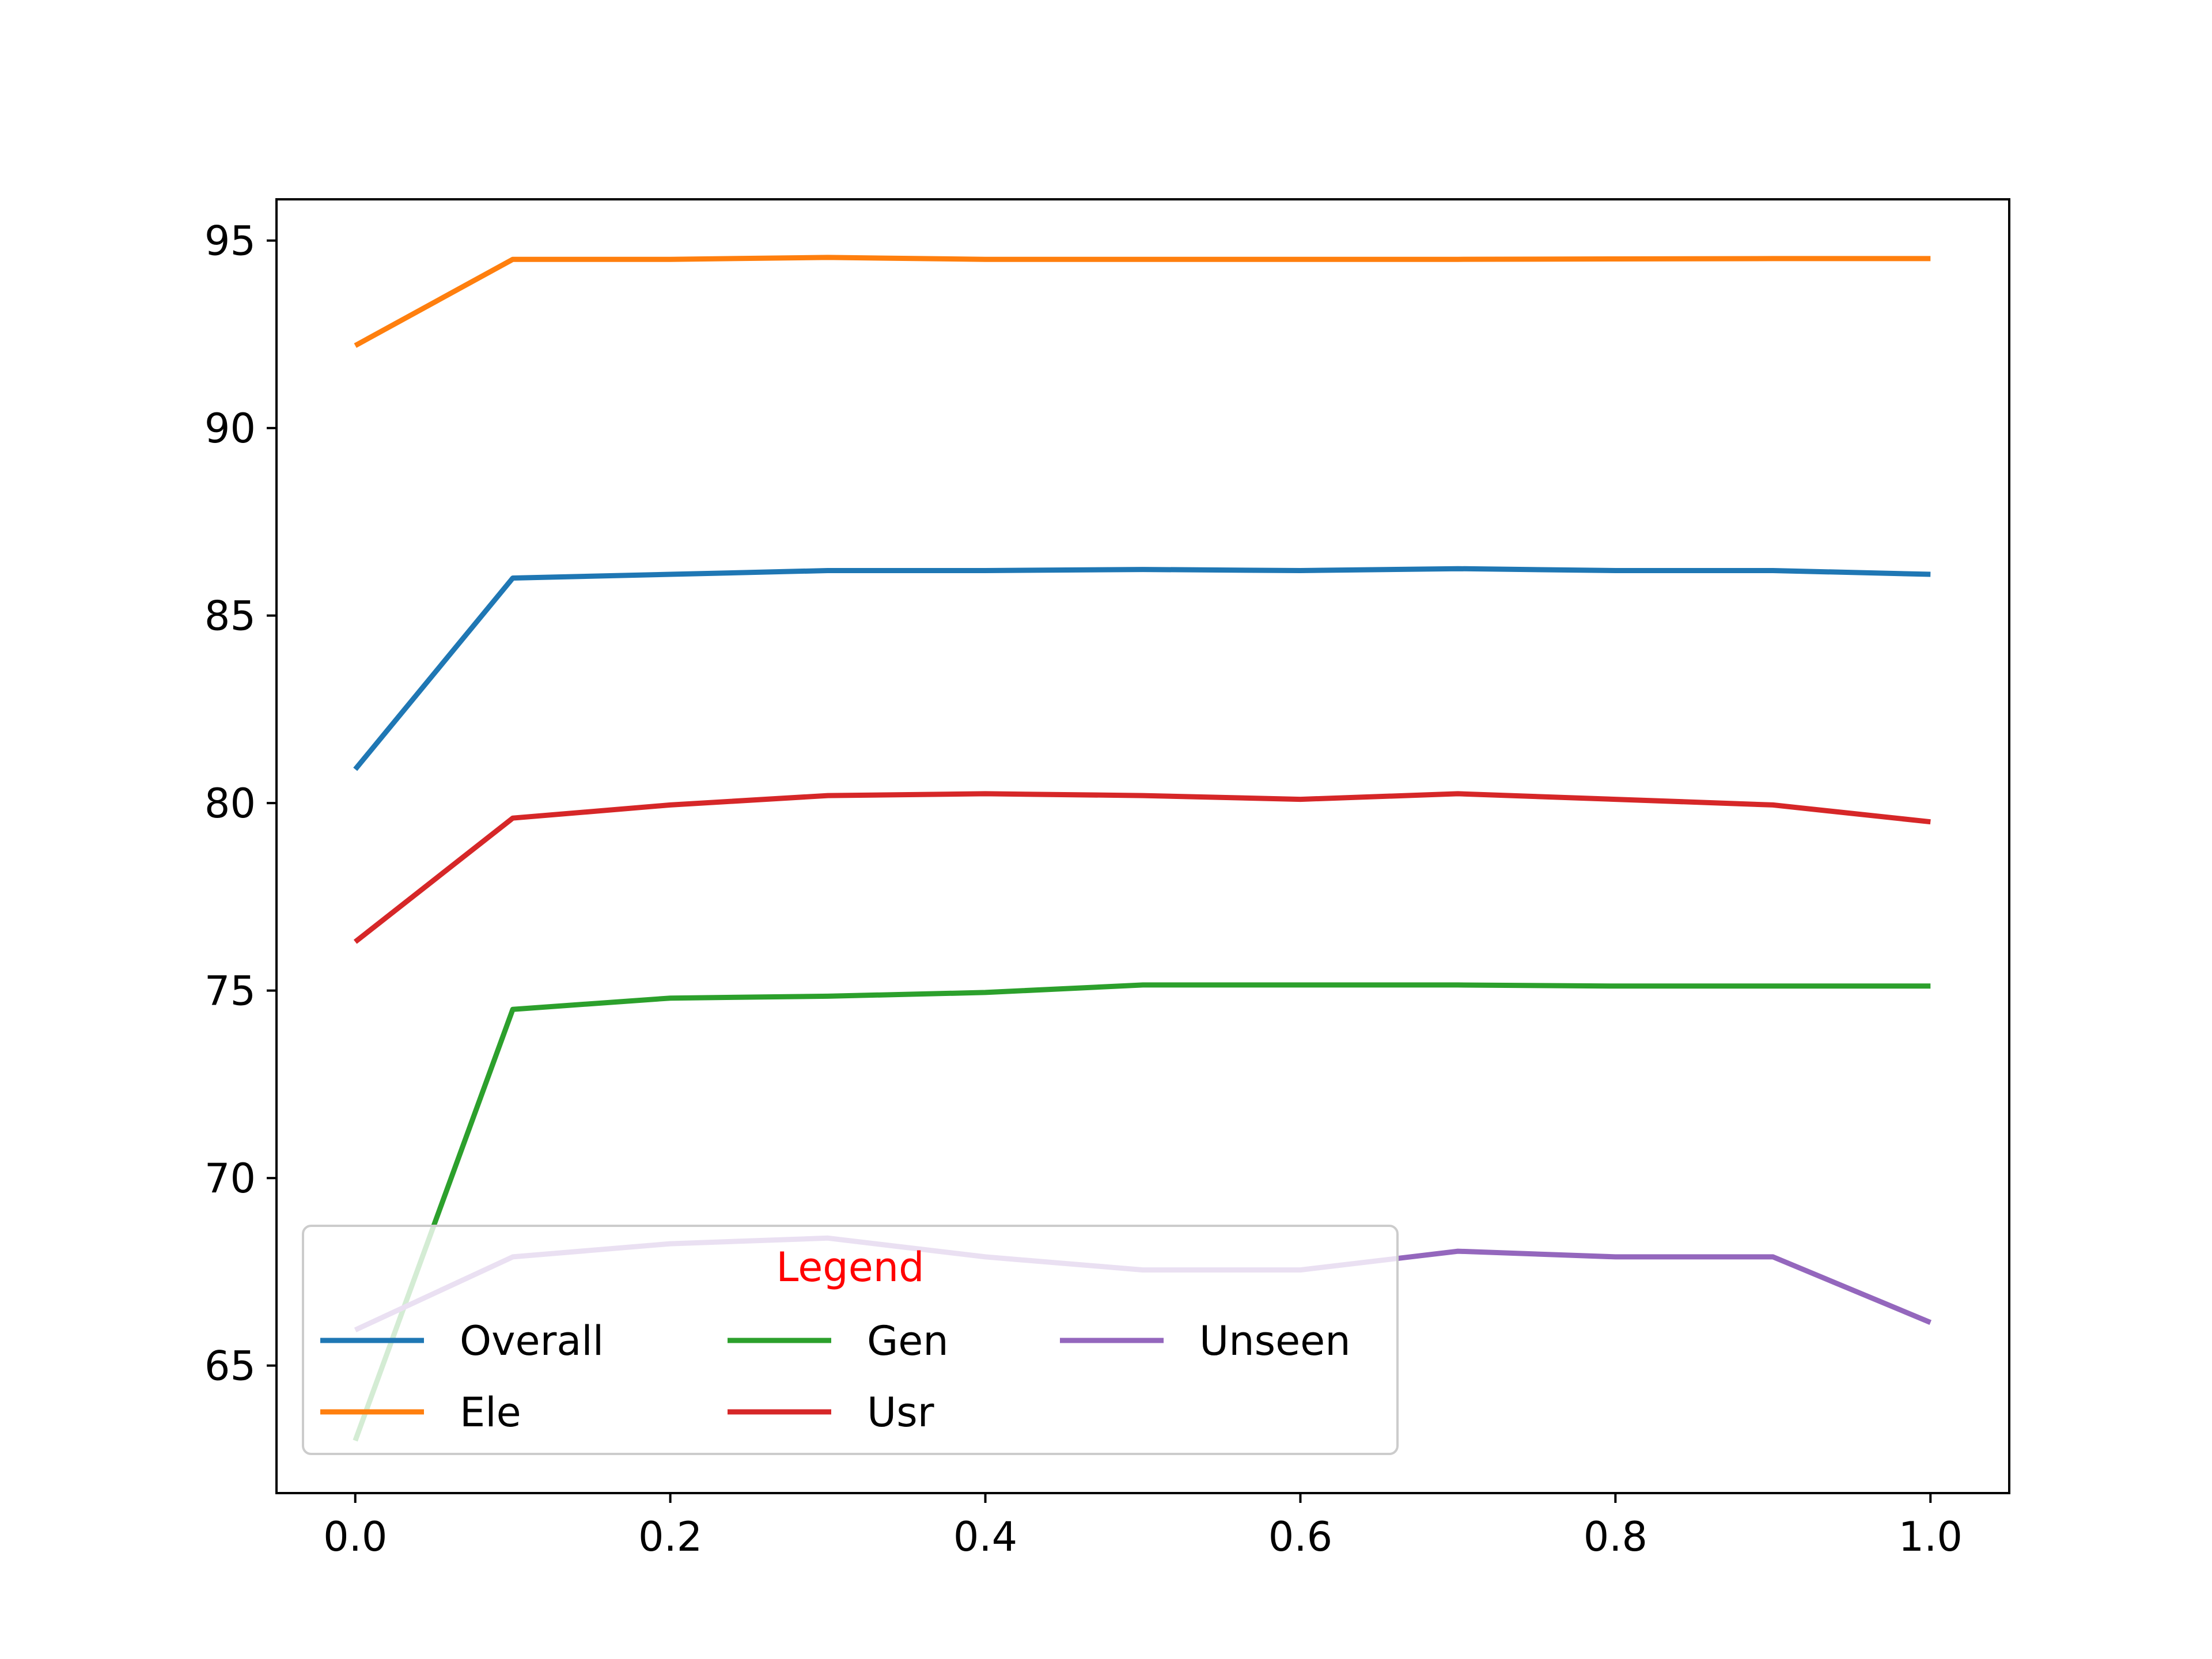 This screenshot has width=2212, height=1659. What do you see at coordinates (230, 1366) in the screenshot?
I see `y-tick-label: 65` at bounding box center [230, 1366].